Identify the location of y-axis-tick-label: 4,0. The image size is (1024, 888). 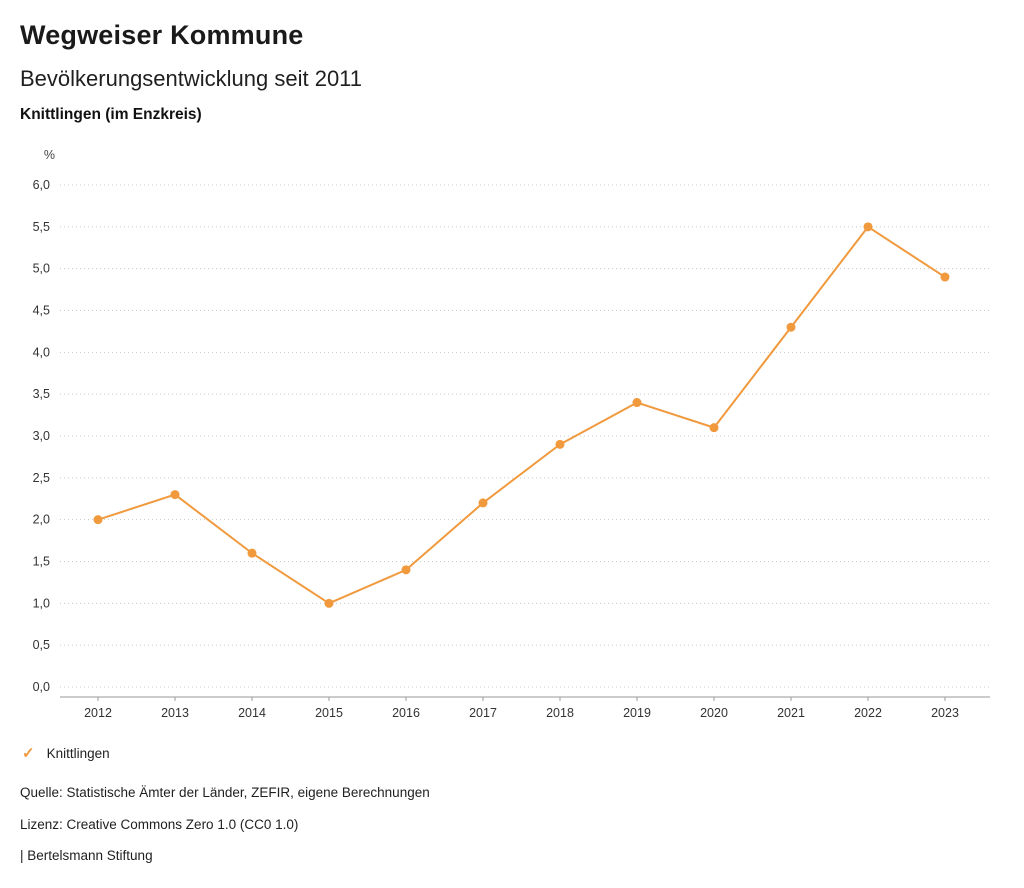
(41, 352).